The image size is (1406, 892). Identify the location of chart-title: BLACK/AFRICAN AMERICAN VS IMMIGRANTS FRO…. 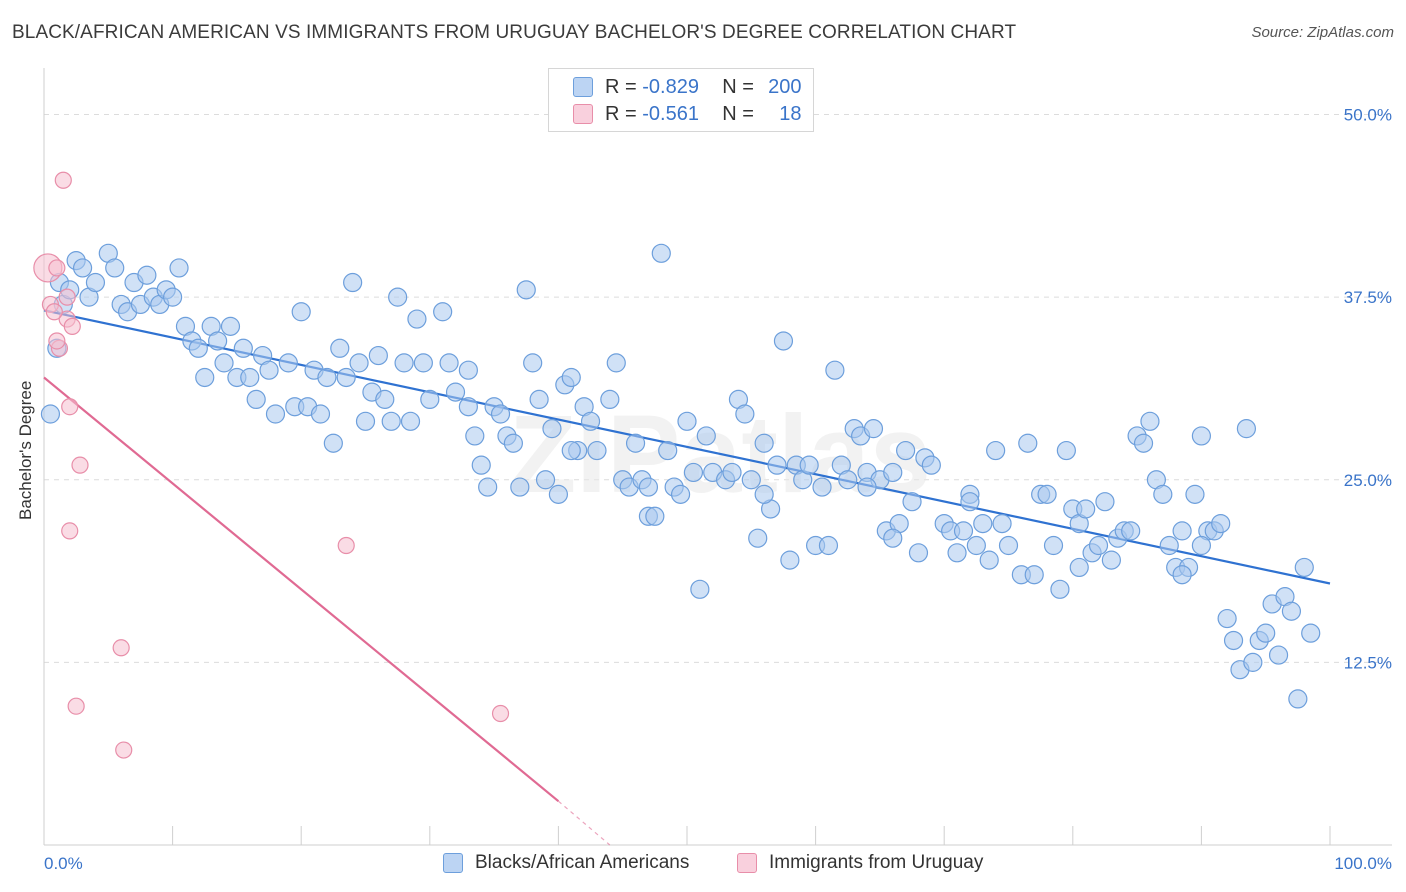
(514, 32).